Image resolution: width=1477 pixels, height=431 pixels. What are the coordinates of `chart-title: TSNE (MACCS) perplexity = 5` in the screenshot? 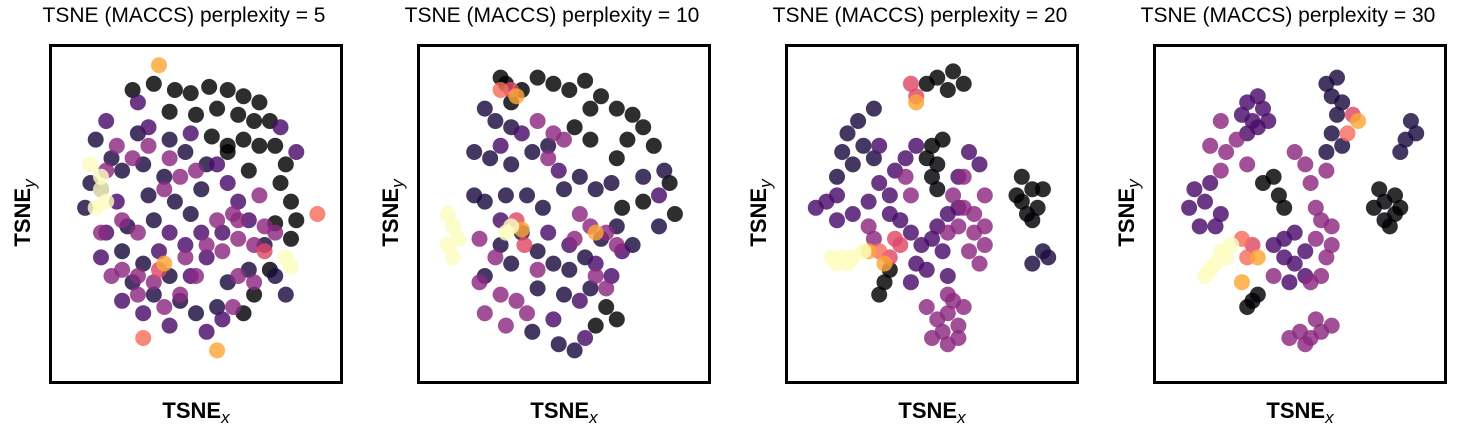 It's located at (184, 15).